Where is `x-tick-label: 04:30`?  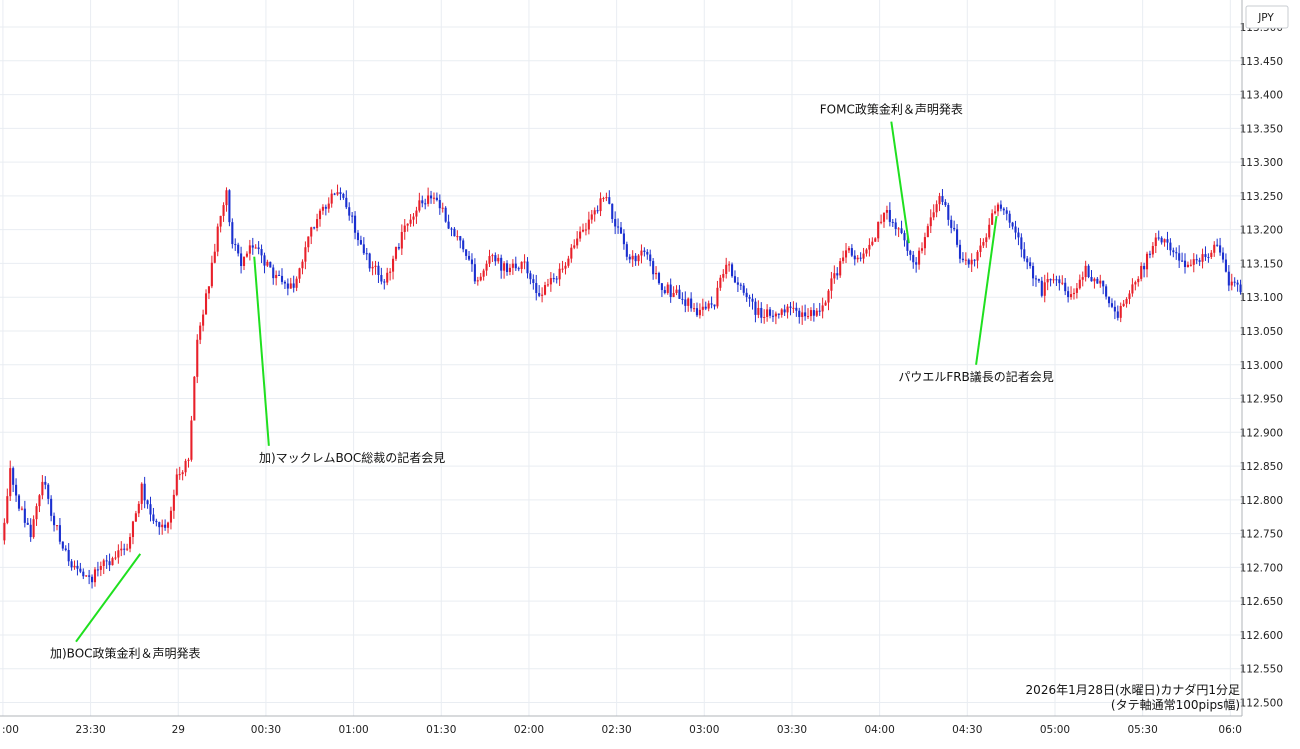 x-tick-label: 04:30 is located at coordinates (967, 730).